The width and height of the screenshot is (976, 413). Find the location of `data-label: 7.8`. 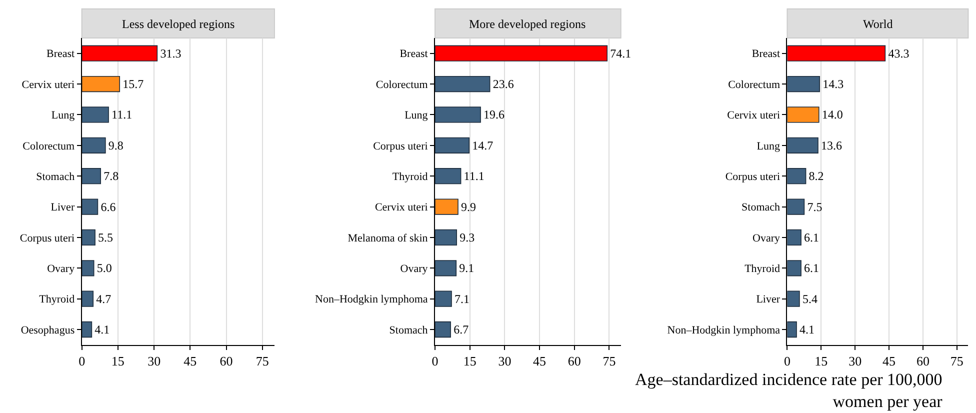

data-label: 7.8 is located at coordinates (111, 176).